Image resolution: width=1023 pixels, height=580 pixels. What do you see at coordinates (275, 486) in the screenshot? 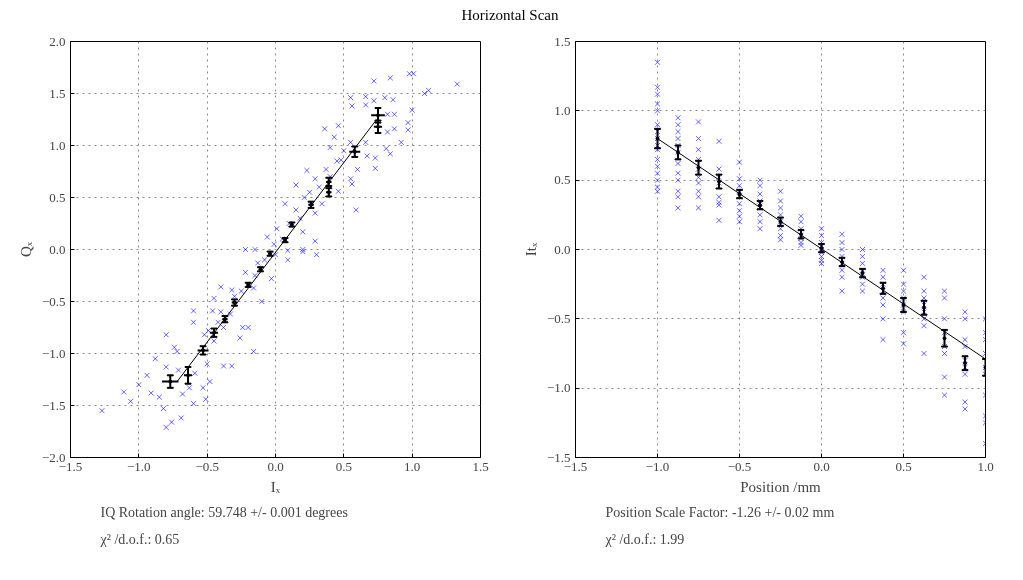
I see `x-axis-title: Iₓ` at bounding box center [275, 486].